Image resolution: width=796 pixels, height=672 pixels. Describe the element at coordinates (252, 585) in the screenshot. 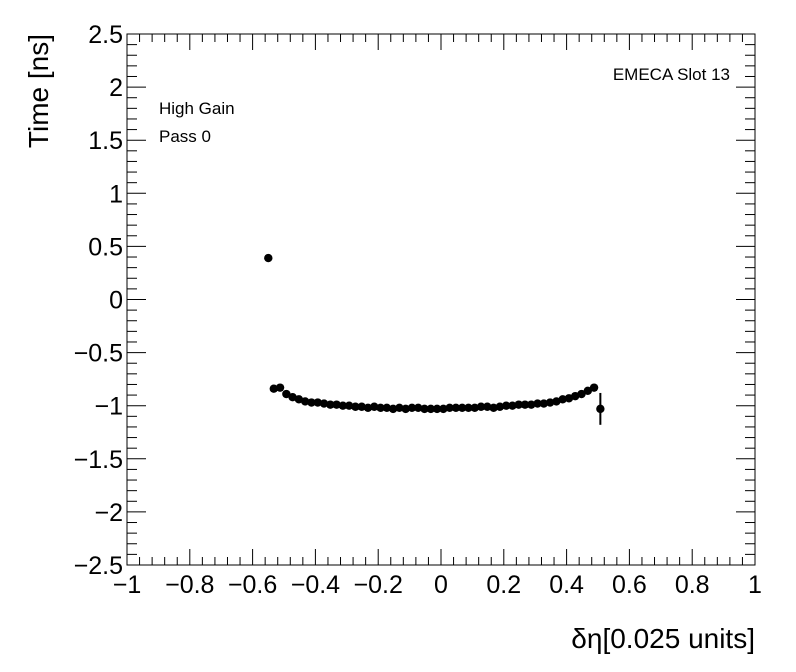

I see `x-tick-label: −0.6` at that location.